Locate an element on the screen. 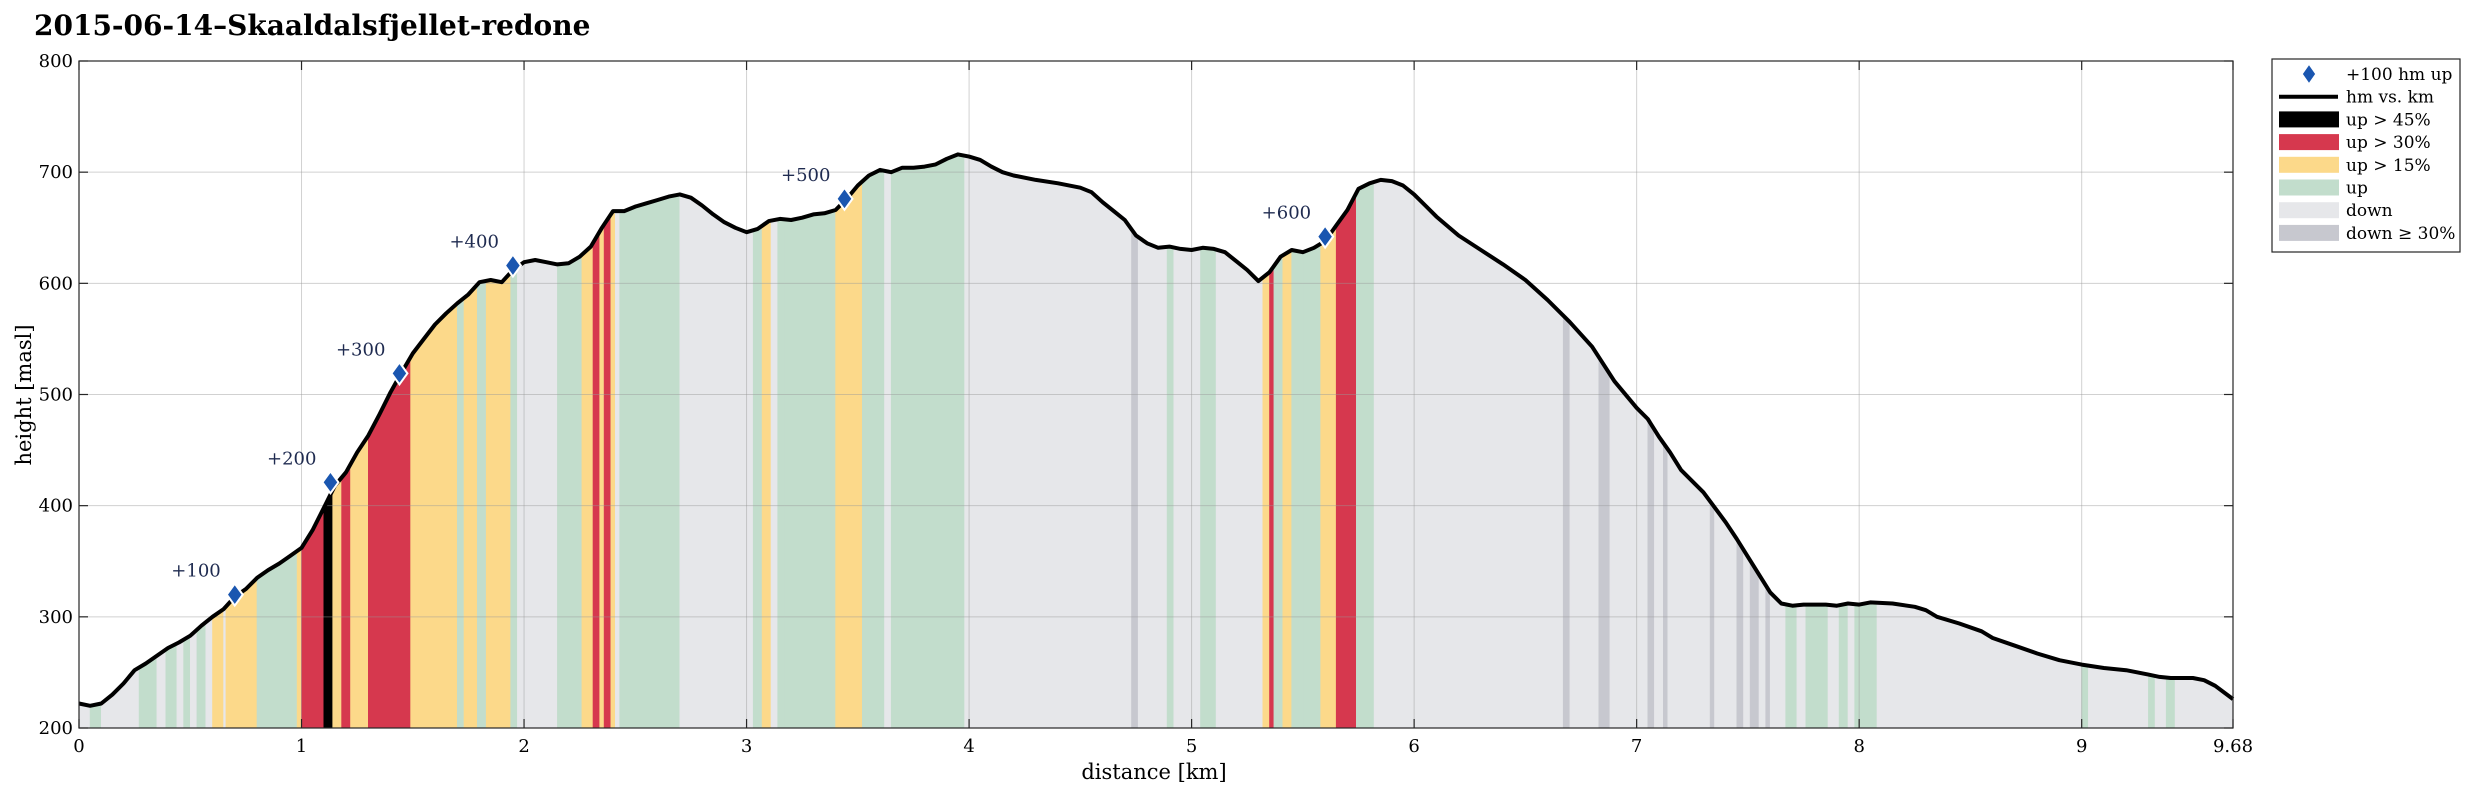 This screenshot has width=2474, height=797. legend-label: +100 hm up is located at coordinates (2399, 75).